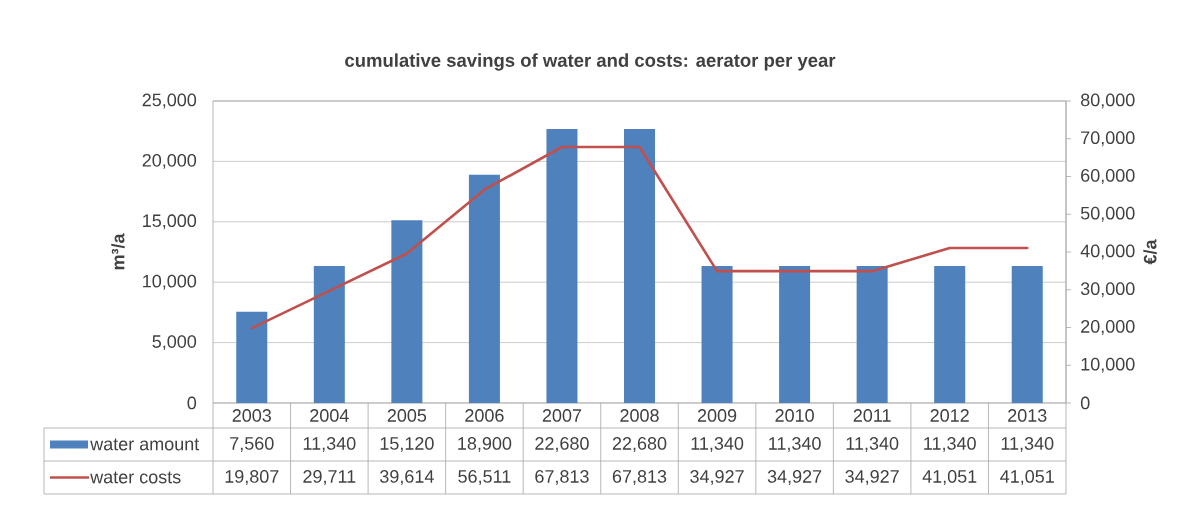 This screenshot has height=528, width=1183. I want to click on y2-axis-title: €/a, so click(1150, 252).